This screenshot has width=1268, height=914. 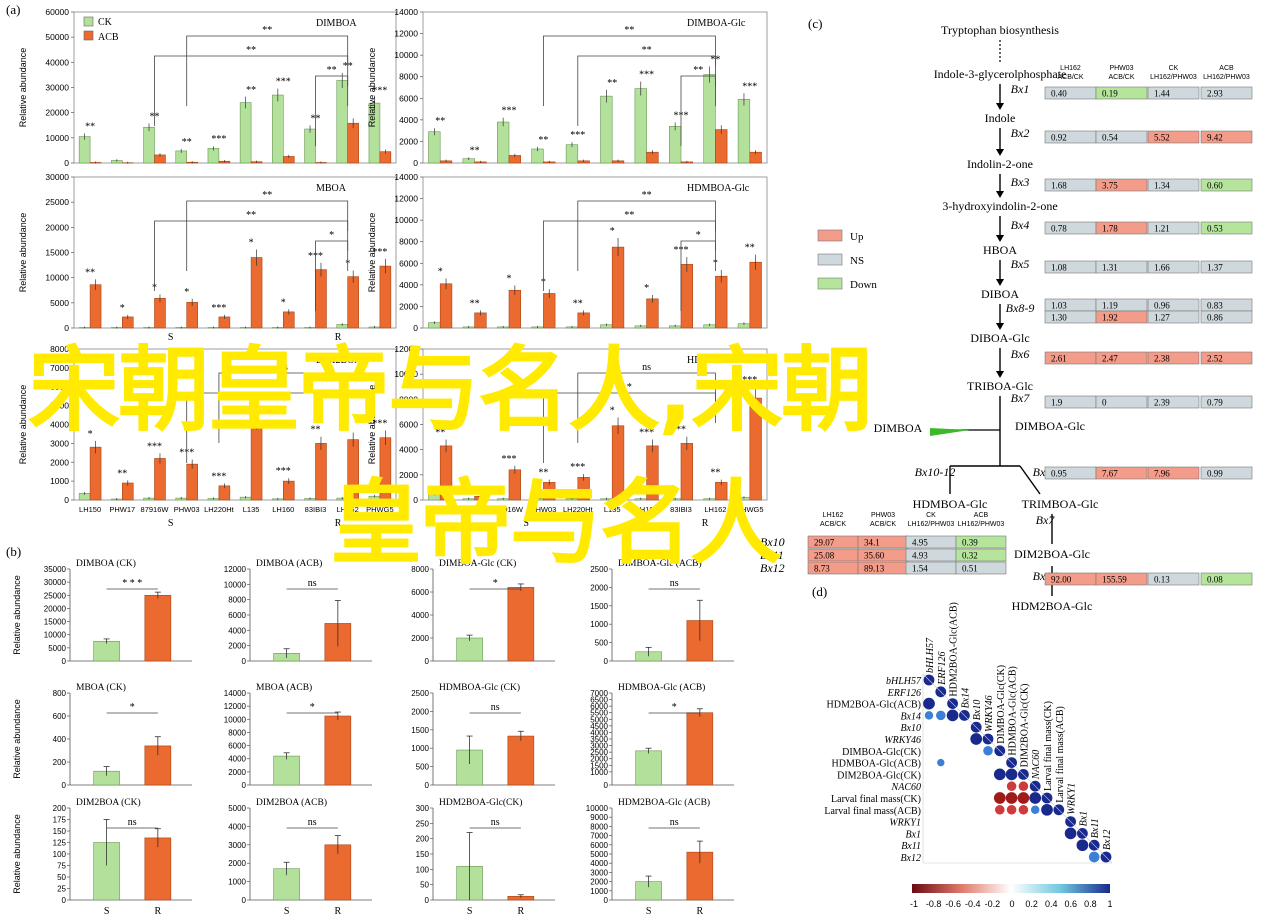 I want to click on table-header: LH162, so click(x=833, y=515).